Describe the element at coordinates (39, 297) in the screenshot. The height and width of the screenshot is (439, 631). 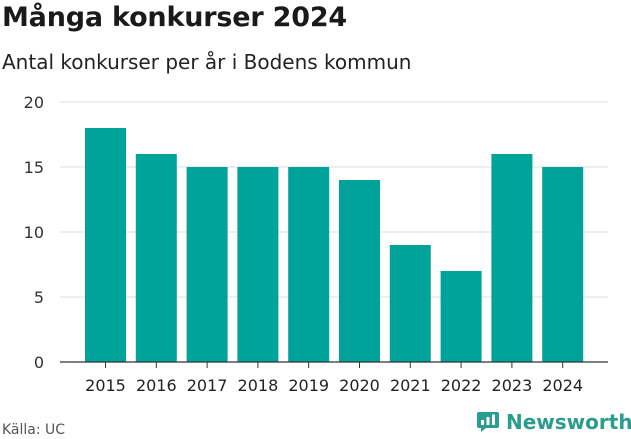
I see `y-tick-label: 5` at that location.